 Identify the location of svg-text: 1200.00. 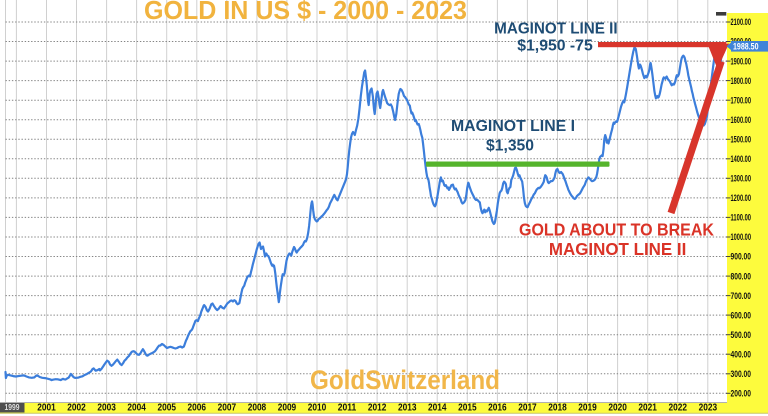
(741, 198).